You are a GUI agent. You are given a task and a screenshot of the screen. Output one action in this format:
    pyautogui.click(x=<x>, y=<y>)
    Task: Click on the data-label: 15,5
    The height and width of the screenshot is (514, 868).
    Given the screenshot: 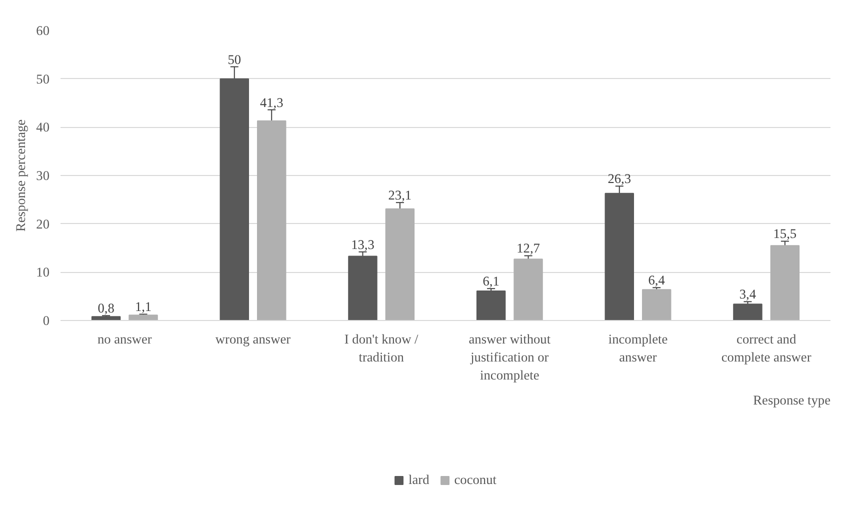 What is the action you would take?
    pyautogui.click(x=785, y=234)
    